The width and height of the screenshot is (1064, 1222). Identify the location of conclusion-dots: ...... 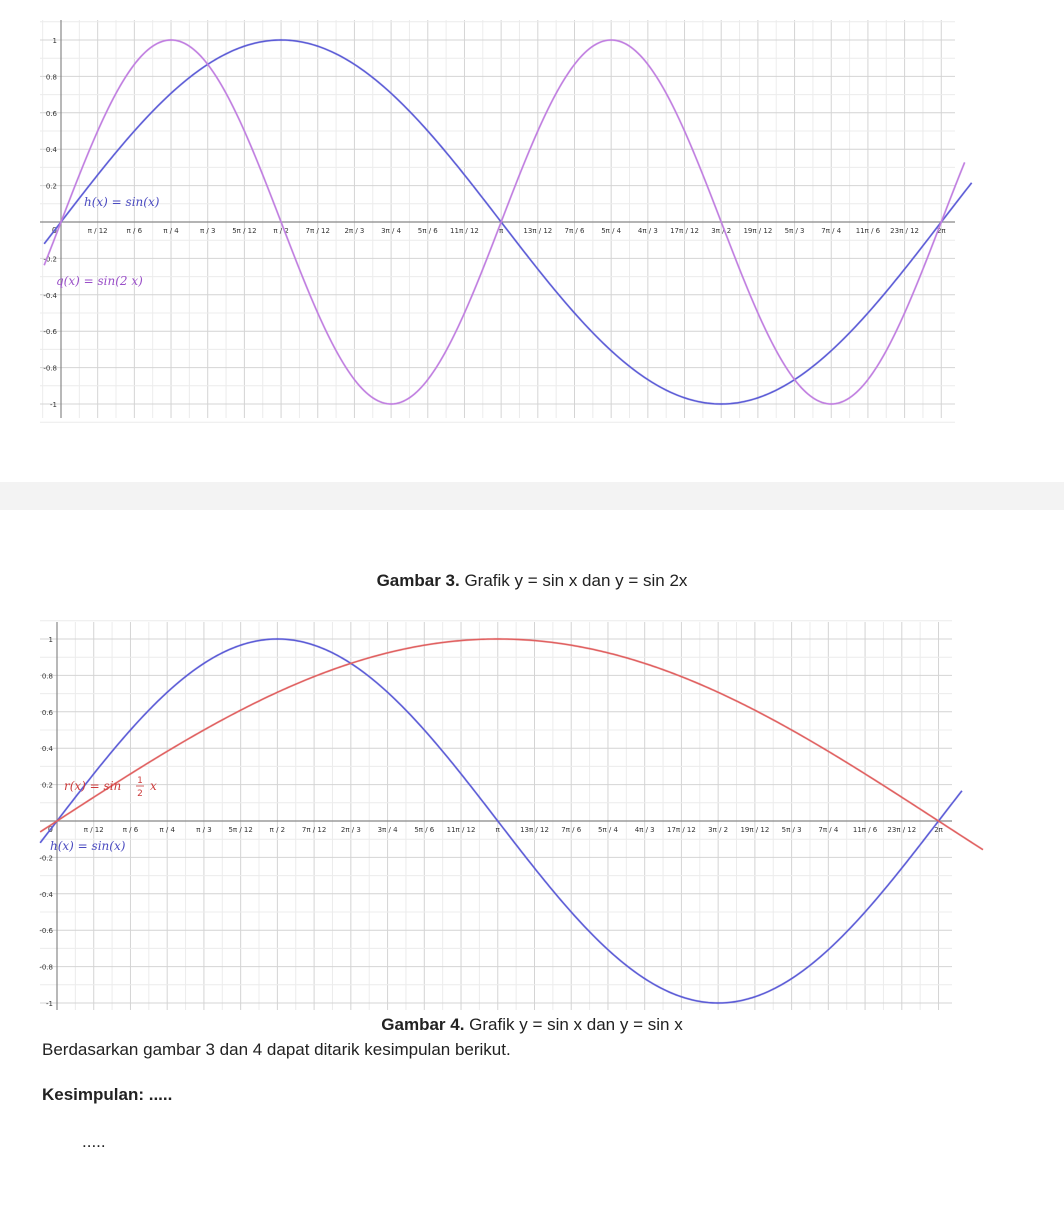
(94, 1142).